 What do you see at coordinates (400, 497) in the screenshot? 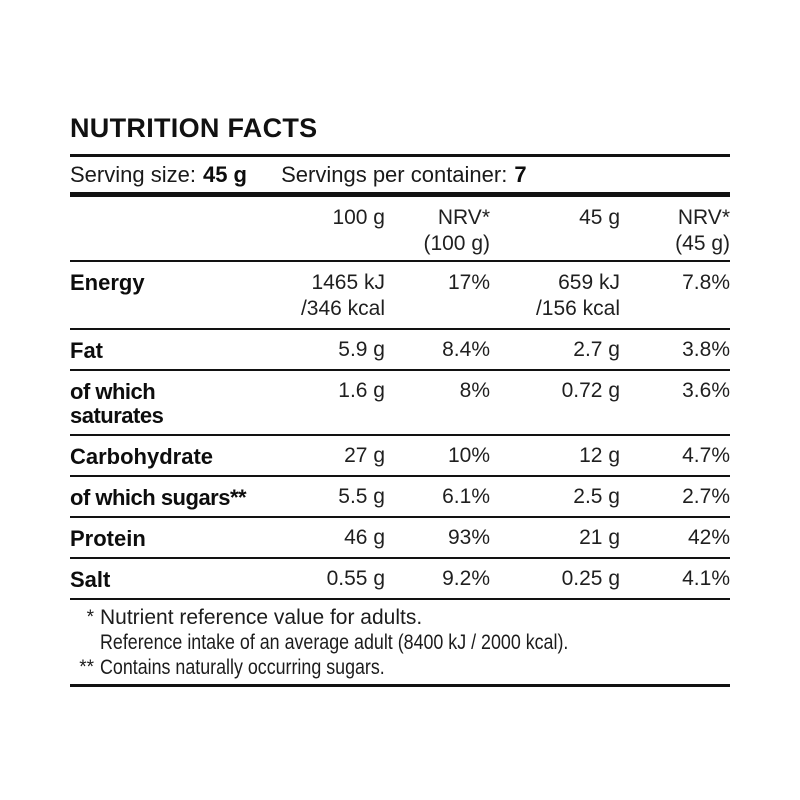
I see `table-row-sugars: of which sugars** 5.5 g 6.1% 2.5 g 2.7%` at bounding box center [400, 497].